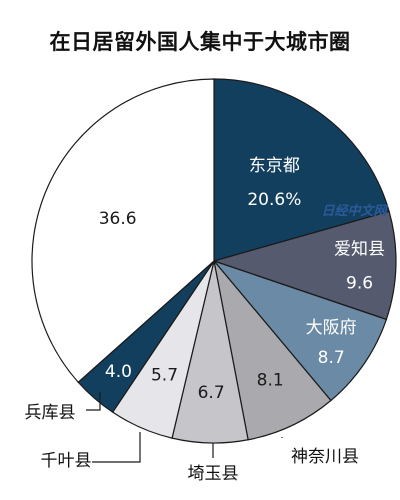 The width and height of the screenshot is (400, 500). I want to click on slice-name-label: 千叶县, so click(66, 461).